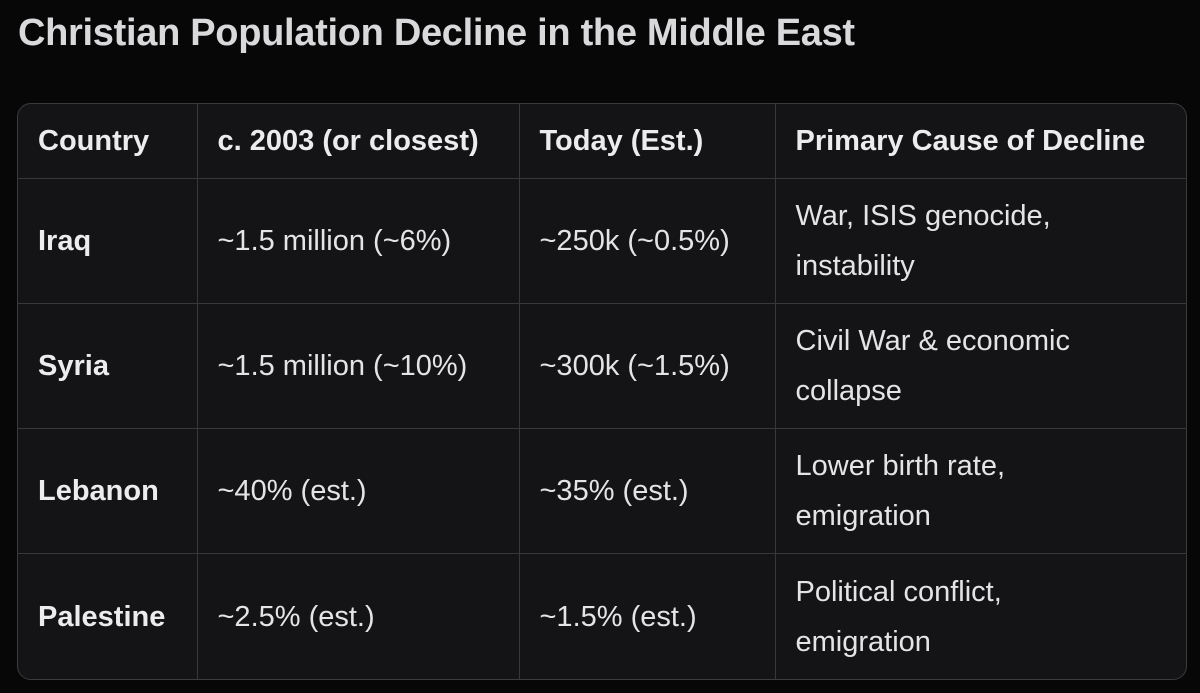 The height and width of the screenshot is (693, 1200). I want to click on header-country: Country, so click(108, 141).